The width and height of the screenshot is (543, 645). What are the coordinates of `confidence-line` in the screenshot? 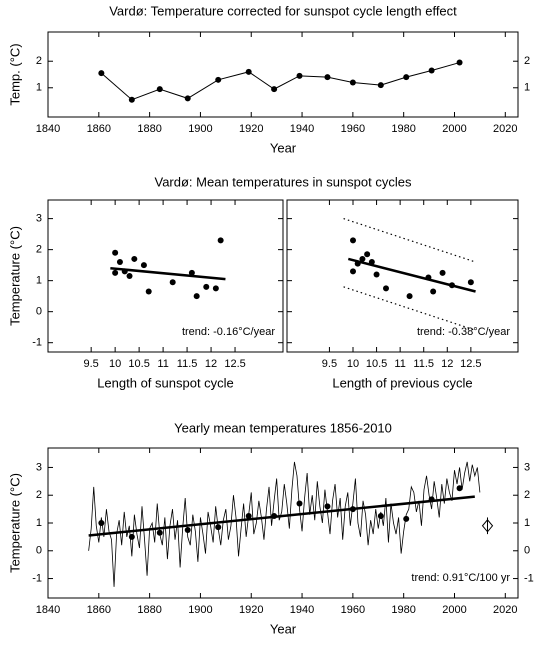 It's located at (409, 240).